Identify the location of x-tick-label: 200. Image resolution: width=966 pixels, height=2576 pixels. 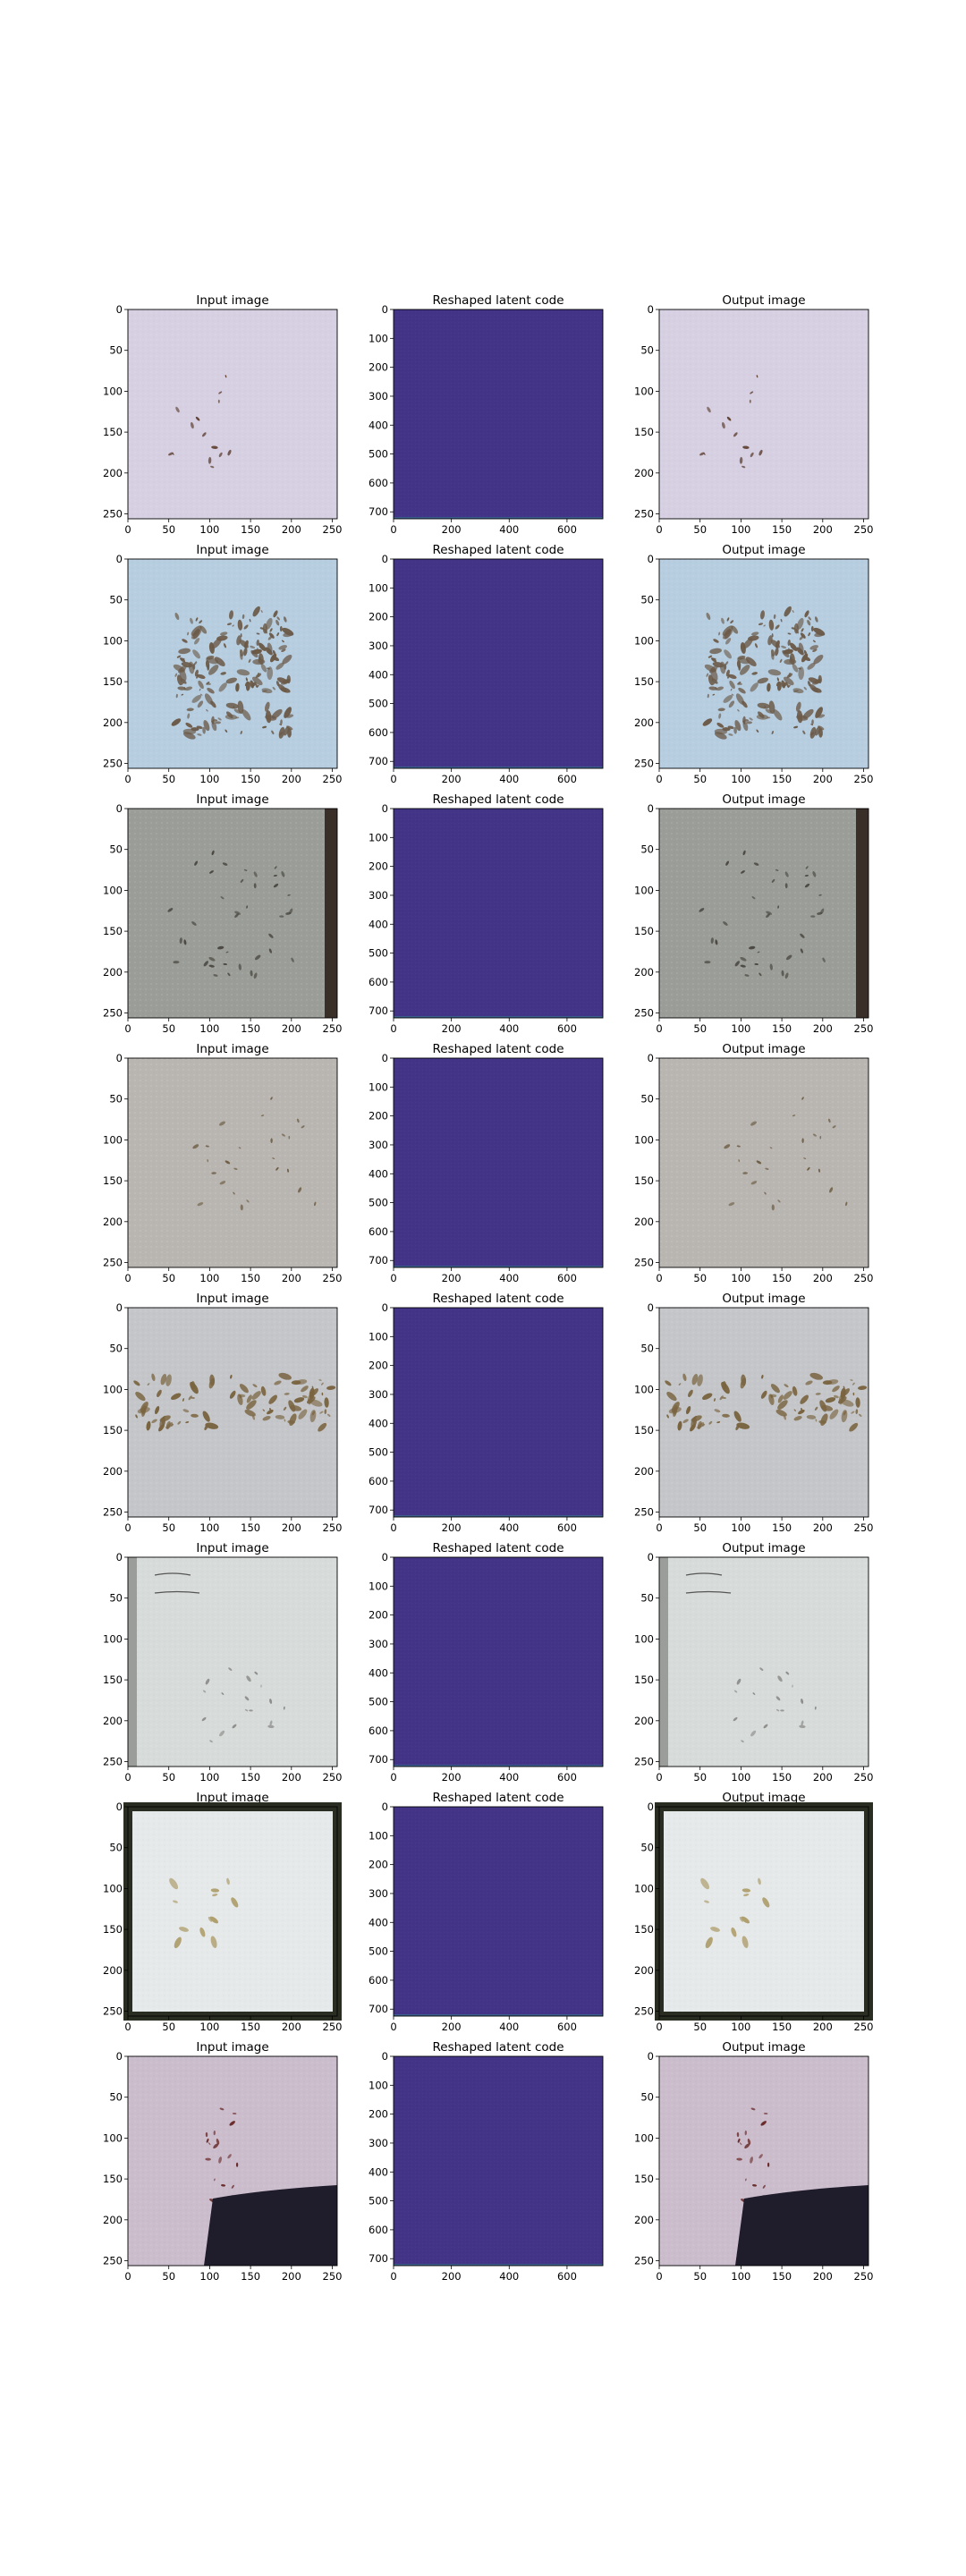
(291, 2276).